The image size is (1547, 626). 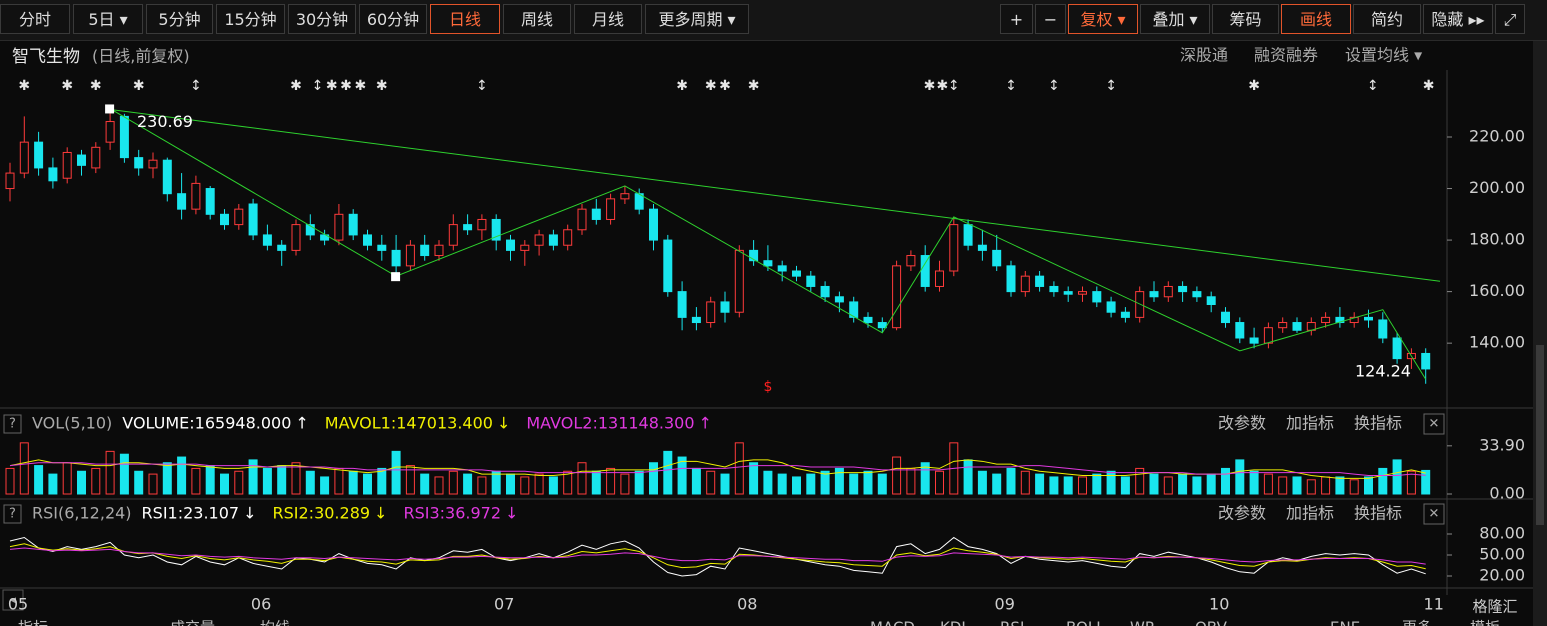 I want to click on bottom-tab: 更多, so click(x=1417, y=622).